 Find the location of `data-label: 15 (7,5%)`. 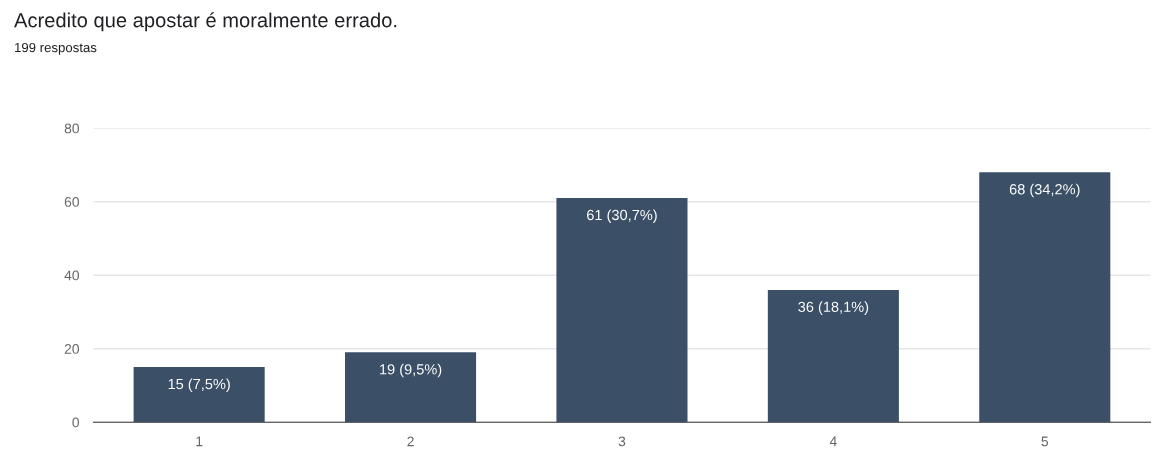

data-label: 15 (7,5%) is located at coordinates (199, 385).